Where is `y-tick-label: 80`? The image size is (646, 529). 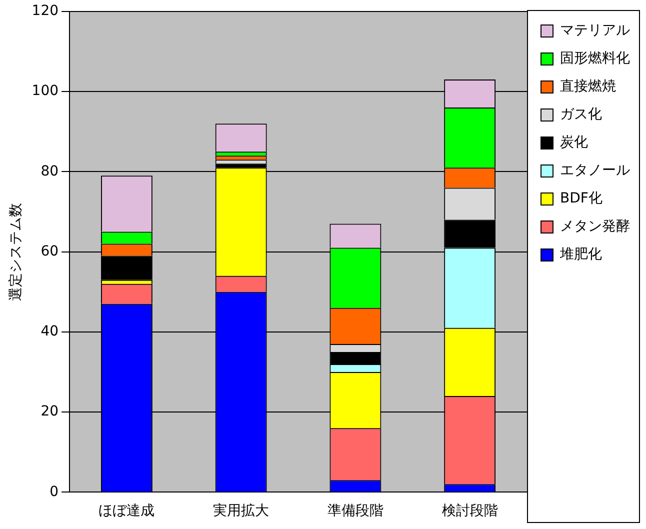 y-tick-label: 80 is located at coordinates (49, 171).